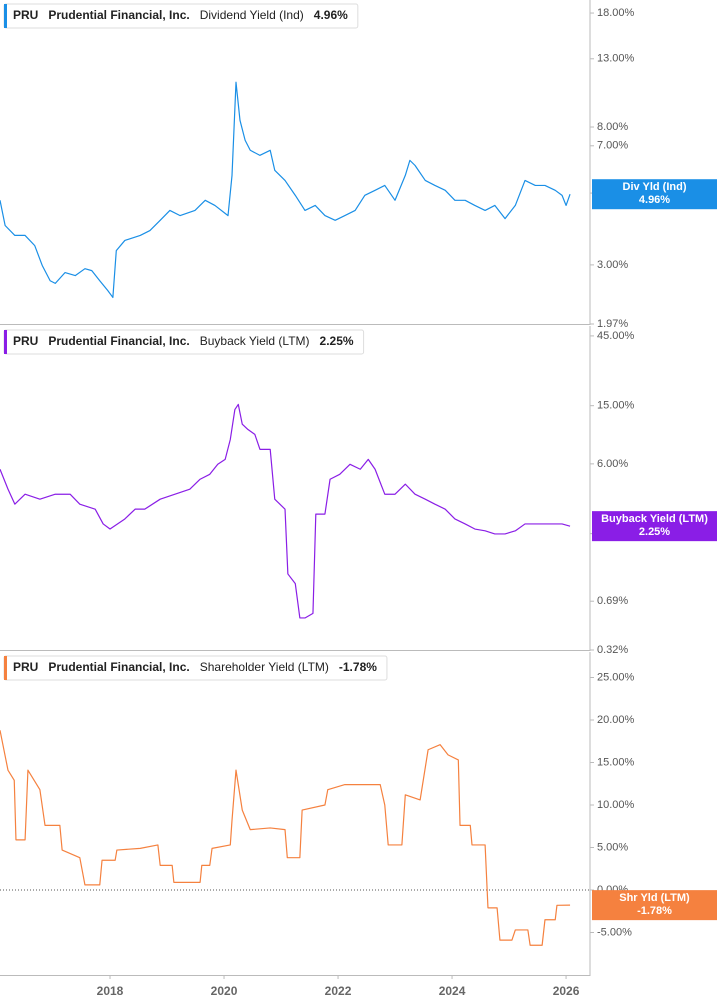 The height and width of the screenshot is (1005, 717). Describe the element at coordinates (654, 911) in the screenshot. I see `badge-value: -1.78%` at that location.